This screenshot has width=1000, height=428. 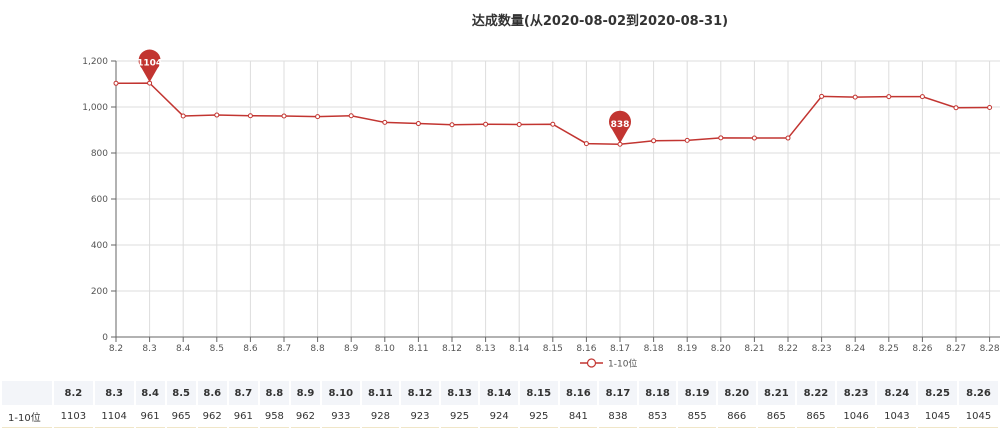 I want to click on table-cell: 855, so click(x=697, y=416).